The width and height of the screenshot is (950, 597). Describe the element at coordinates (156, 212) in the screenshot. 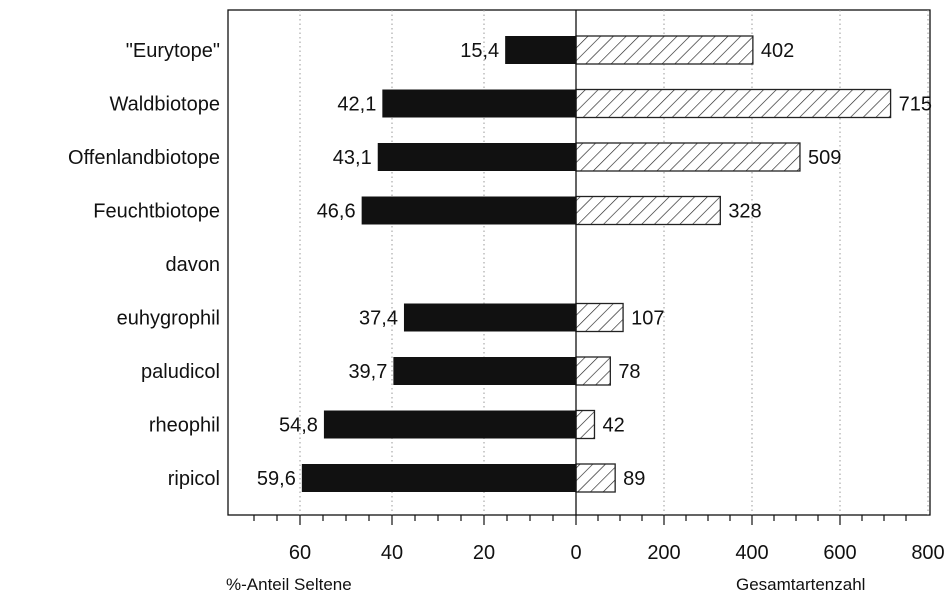

I see `category-label: Feuchtbiotope` at that location.